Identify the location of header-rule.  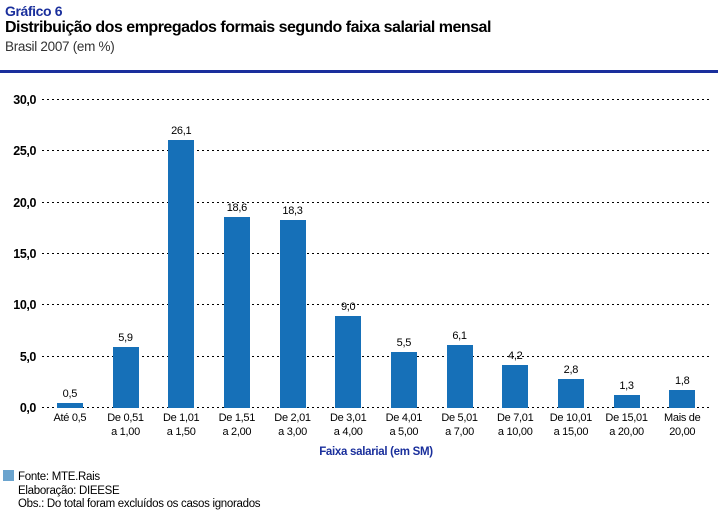
(359, 71).